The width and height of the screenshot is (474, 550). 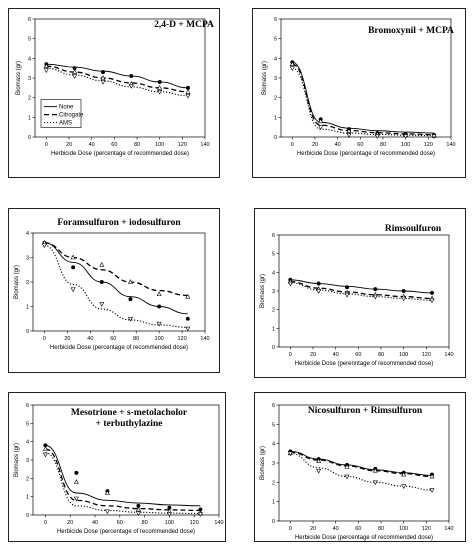 I want to click on legend-label: None, so click(x=66, y=108).